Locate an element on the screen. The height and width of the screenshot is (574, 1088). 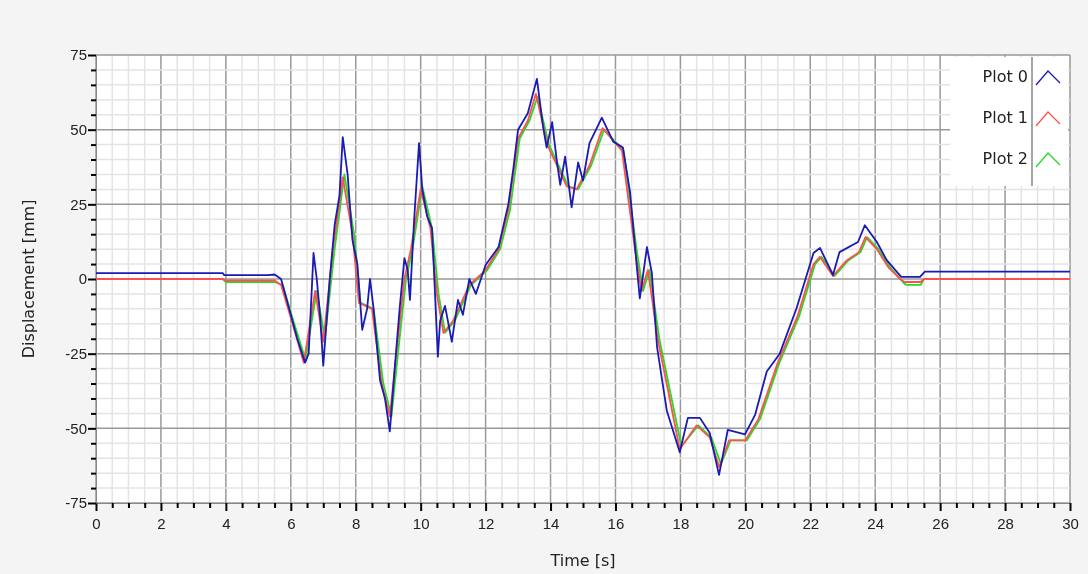
legend-label: Plot 2 is located at coordinates (1005, 158).